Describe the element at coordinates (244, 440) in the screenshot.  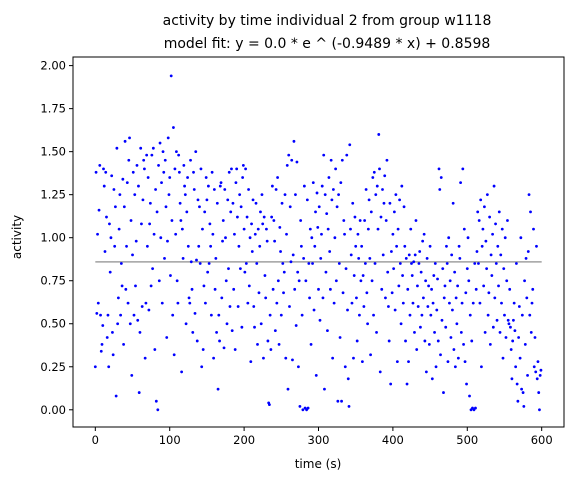
I see `x-tick-label-200: 200` at that location.